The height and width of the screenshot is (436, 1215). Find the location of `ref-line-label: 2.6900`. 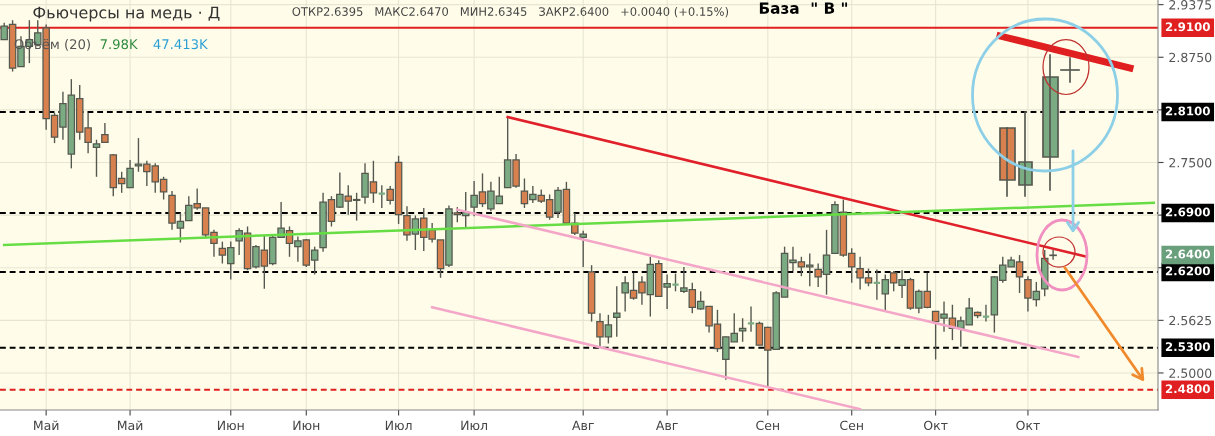

ref-line-label: 2.6900 is located at coordinates (1187, 212).